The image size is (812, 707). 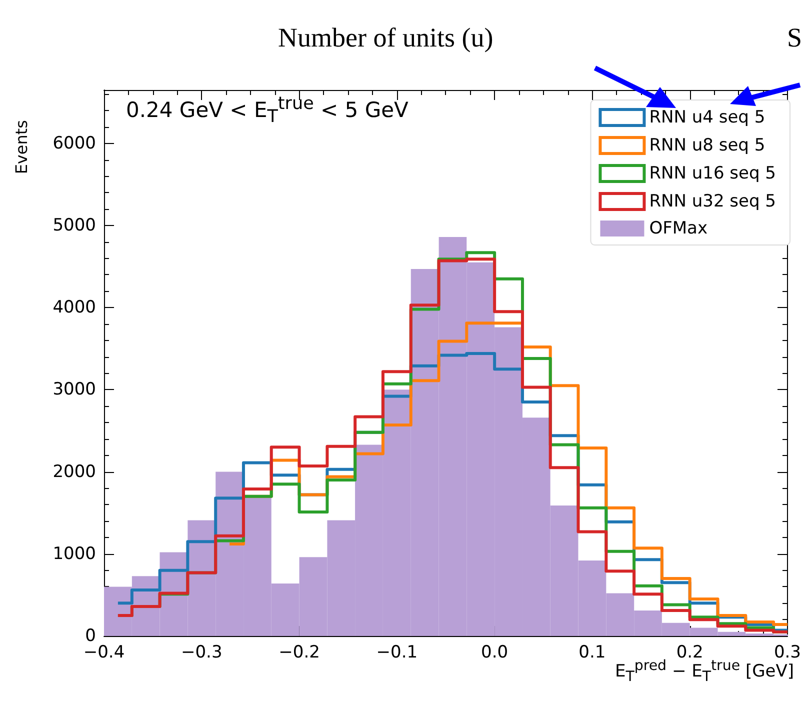 What do you see at coordinates (21, 147) in the screenshot?
I see `y-axis-title: Events` at bounding box center [21, 147].